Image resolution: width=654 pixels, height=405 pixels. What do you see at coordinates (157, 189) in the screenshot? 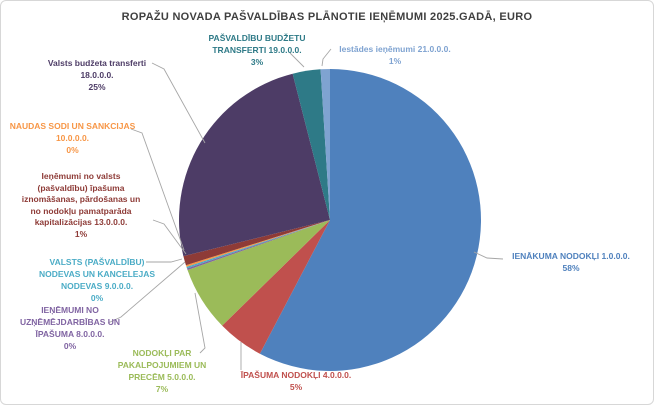
I see `leader-line-naudas-sodi` at bounding box center [157, 189].